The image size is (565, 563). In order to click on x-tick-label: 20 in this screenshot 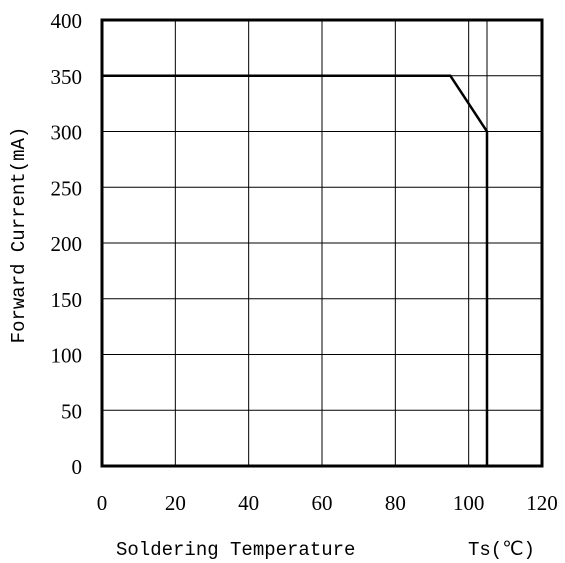, I will do `click(175, 503)`.